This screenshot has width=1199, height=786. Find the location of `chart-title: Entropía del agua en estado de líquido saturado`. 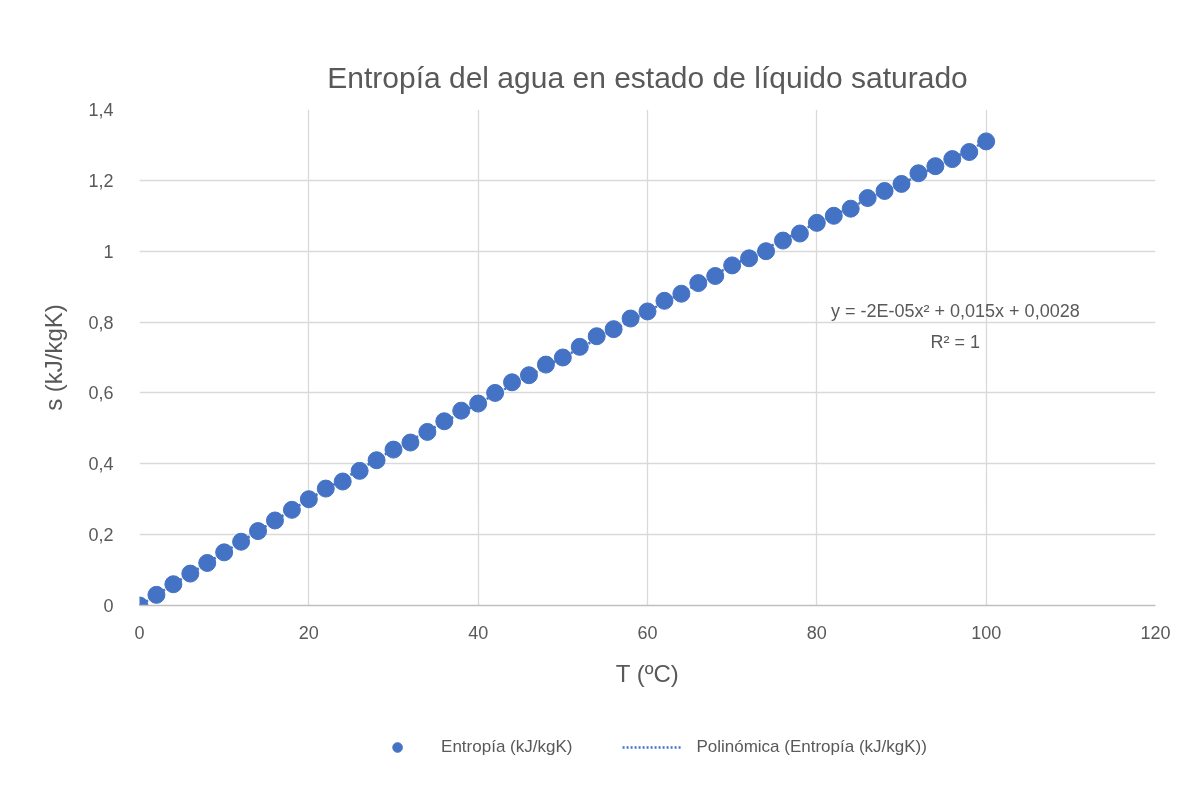

chart-title: Entropía del agua en estado de líquido saturado is located at coordinates (647, 77).